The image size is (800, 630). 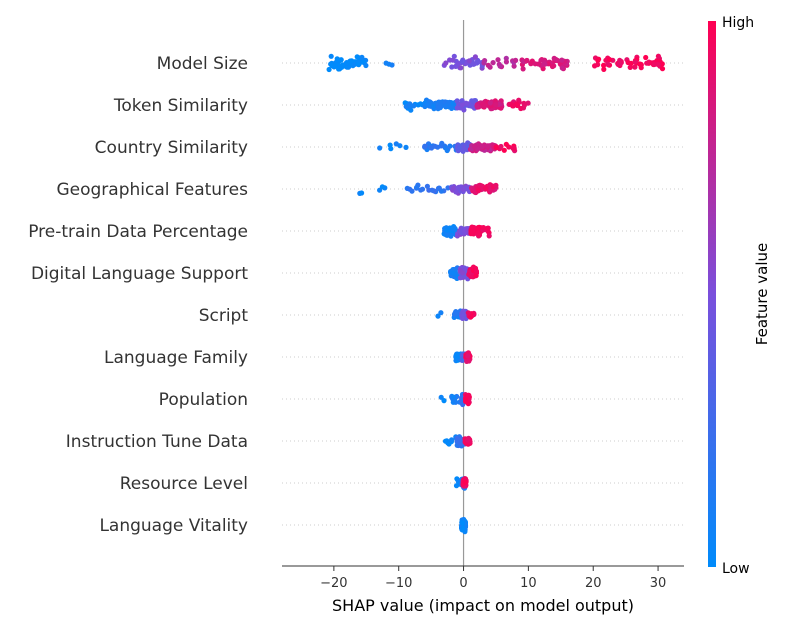 I want to click on x-axis-title: SHAP value (impact on model output), so click(x=483, y=605).